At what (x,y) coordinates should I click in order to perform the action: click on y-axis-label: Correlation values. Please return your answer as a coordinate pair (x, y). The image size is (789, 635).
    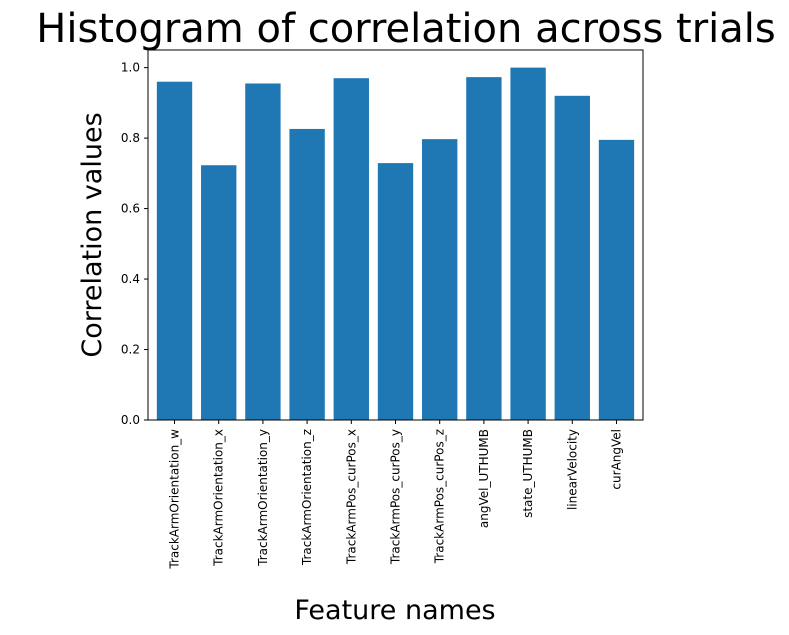
    Looking at the image, I should click on (92, 234).